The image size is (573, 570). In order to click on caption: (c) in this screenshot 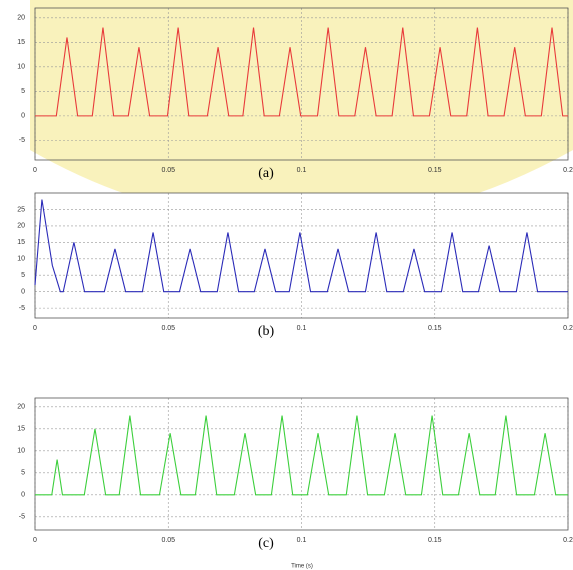, I will do `click(266, 543)`.